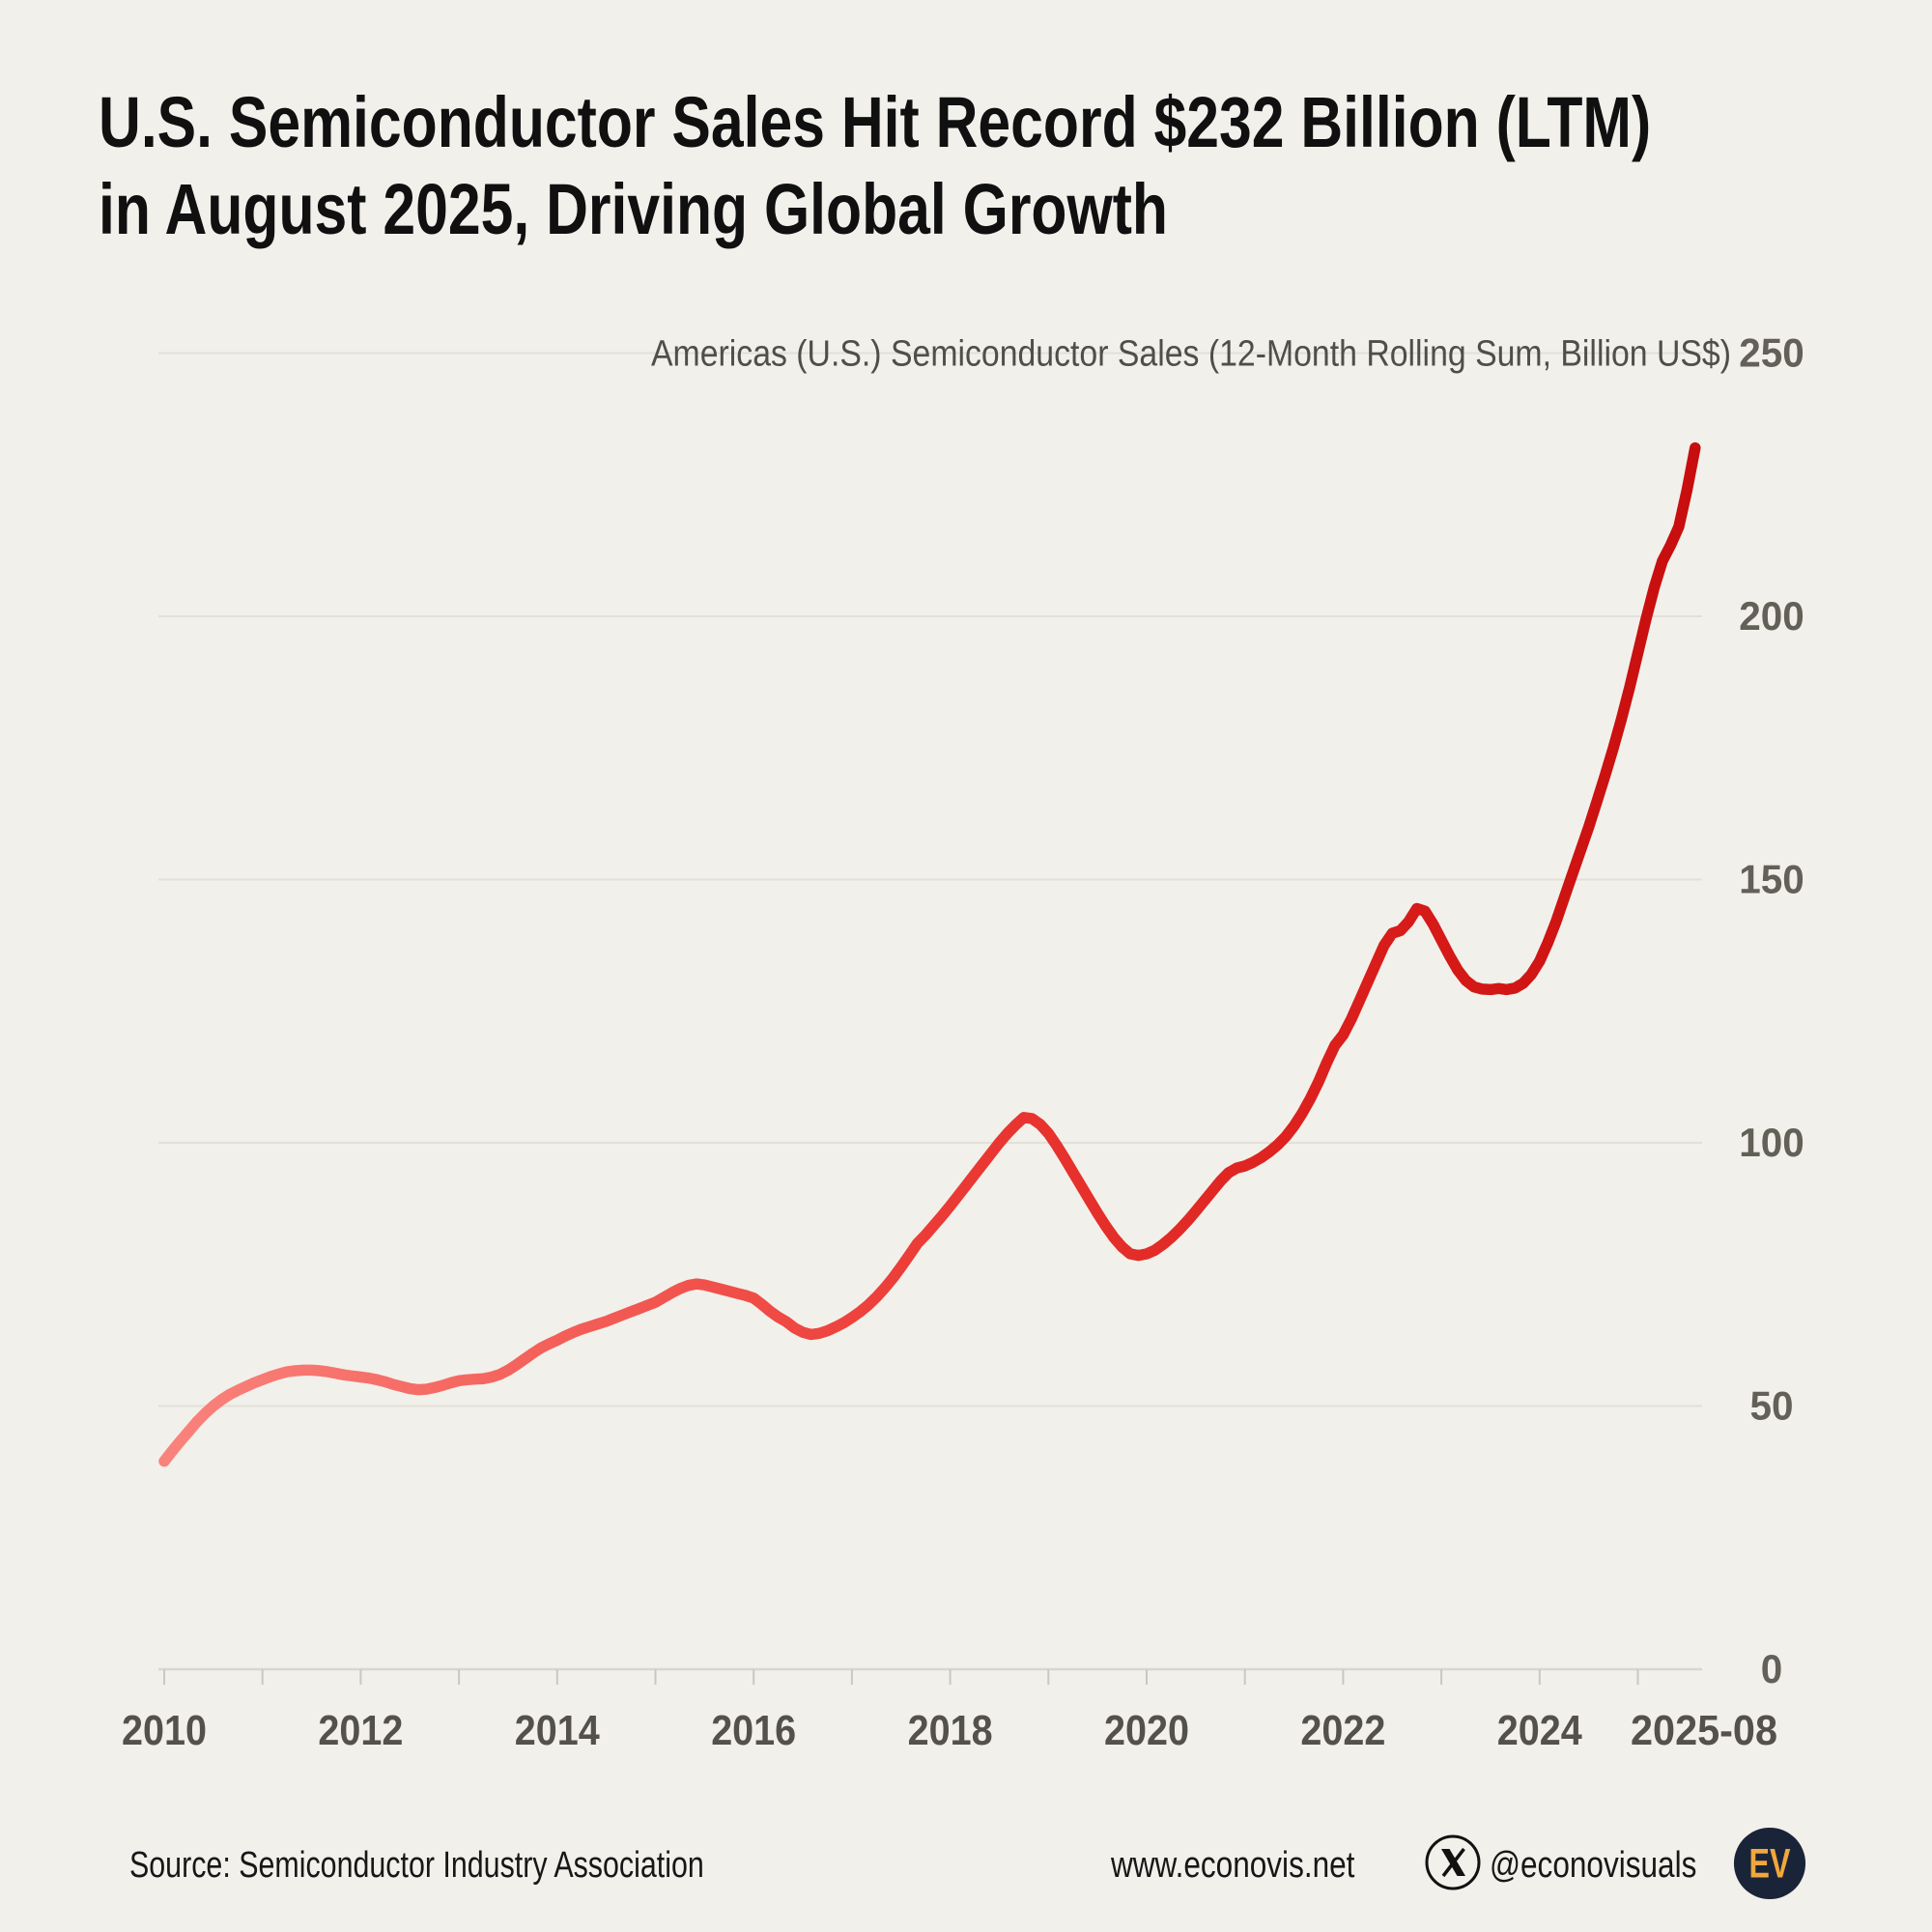 The image size is (1932, 1932). Describe the element at coordinates (1771, 616) in the screenshot. I see `y-axis-label-200: 200` at that location.